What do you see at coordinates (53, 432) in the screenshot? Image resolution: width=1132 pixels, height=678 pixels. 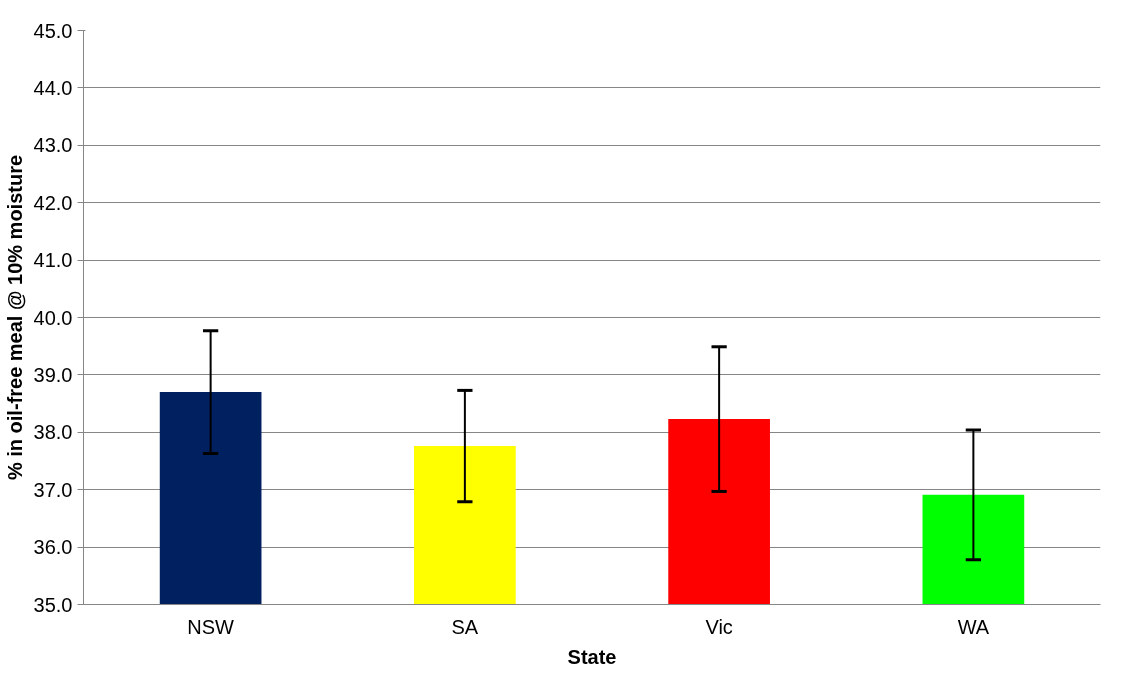 I see `y-tick-label: 38.0` at bounding box center [53, 432].